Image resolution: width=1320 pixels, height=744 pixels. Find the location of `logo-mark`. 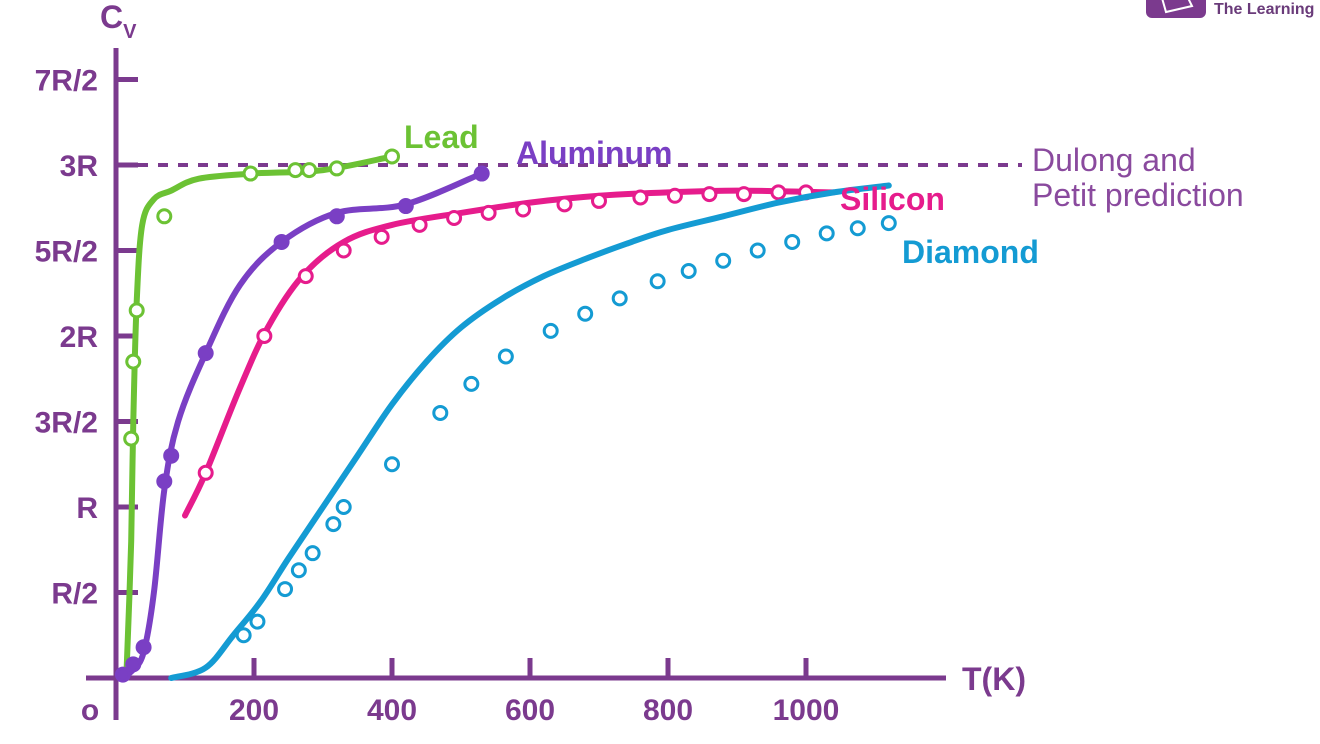

logo-mark is located at coordinates (1177, 7).